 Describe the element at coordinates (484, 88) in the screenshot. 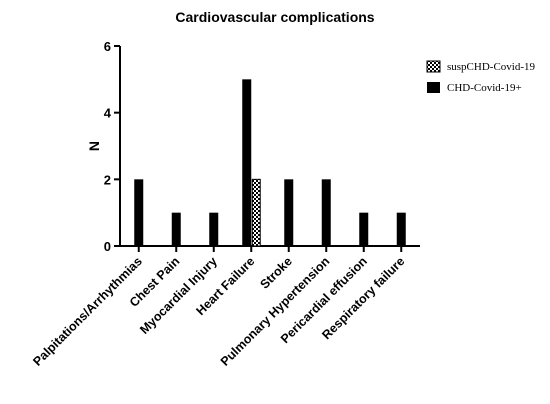

I see `legend-label-chd: CHD-Covid-19+` at that location.